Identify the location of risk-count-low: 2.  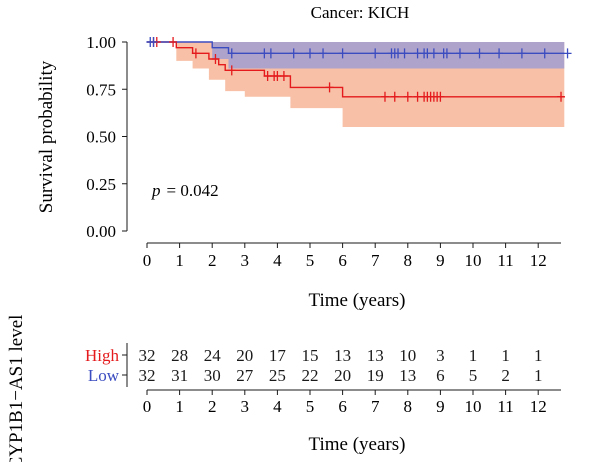
(505, 375).